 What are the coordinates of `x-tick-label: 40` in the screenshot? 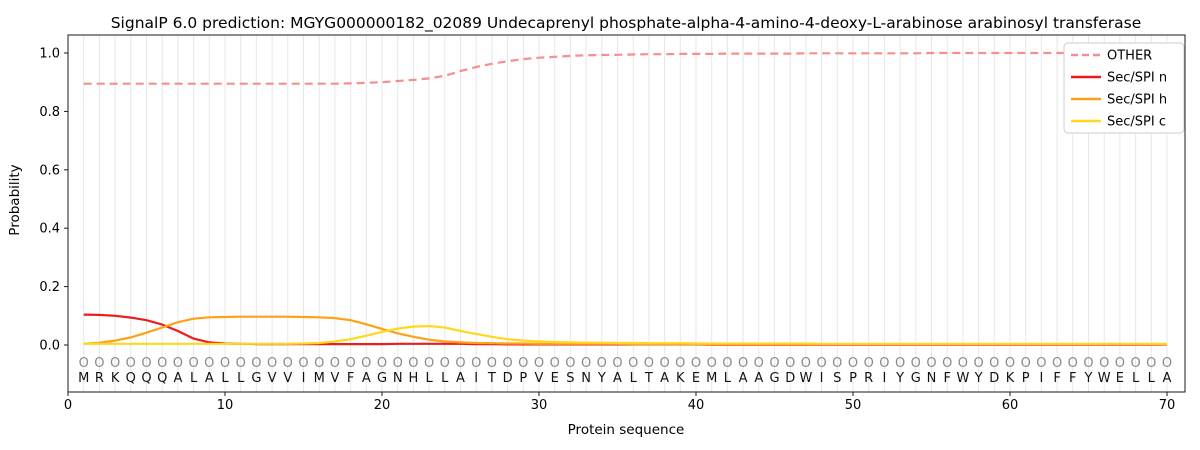 It's located at (696, 405).